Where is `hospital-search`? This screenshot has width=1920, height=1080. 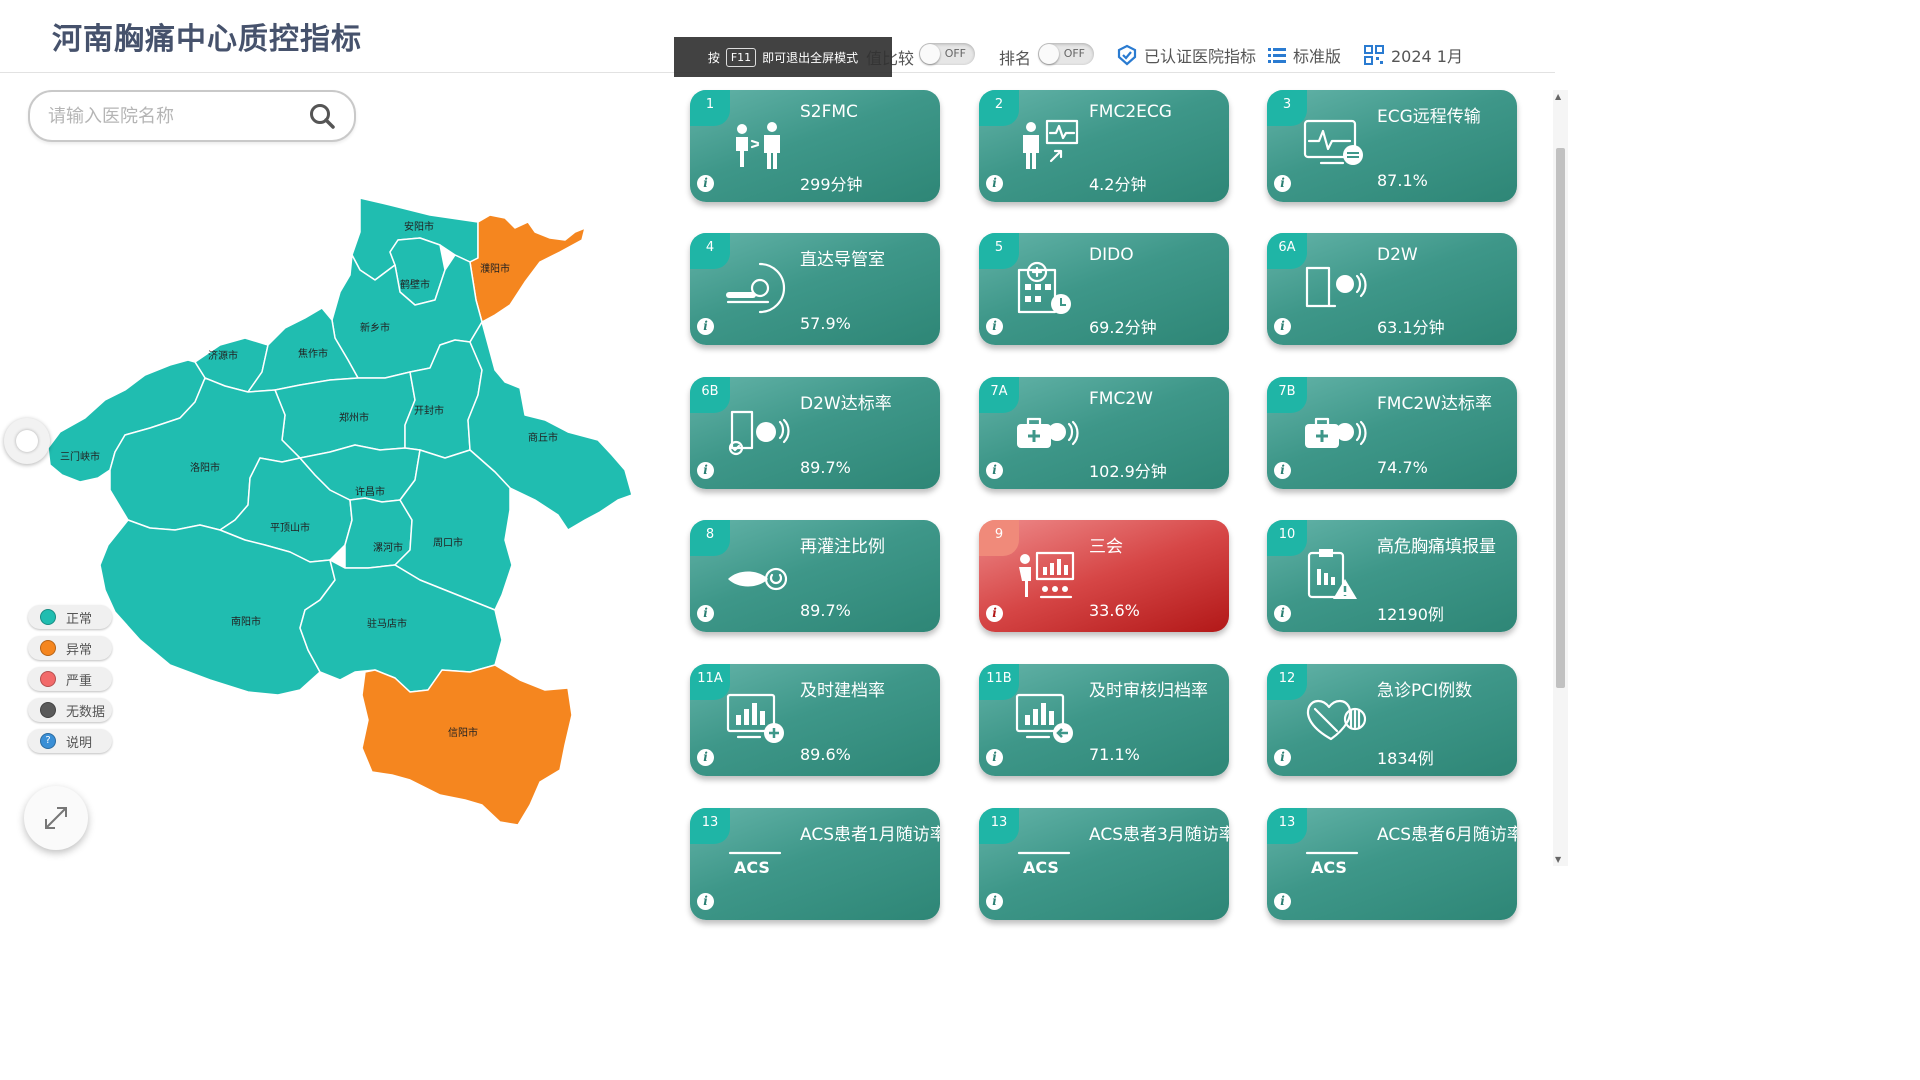 hospital-search is located at coordinates (192, 116).